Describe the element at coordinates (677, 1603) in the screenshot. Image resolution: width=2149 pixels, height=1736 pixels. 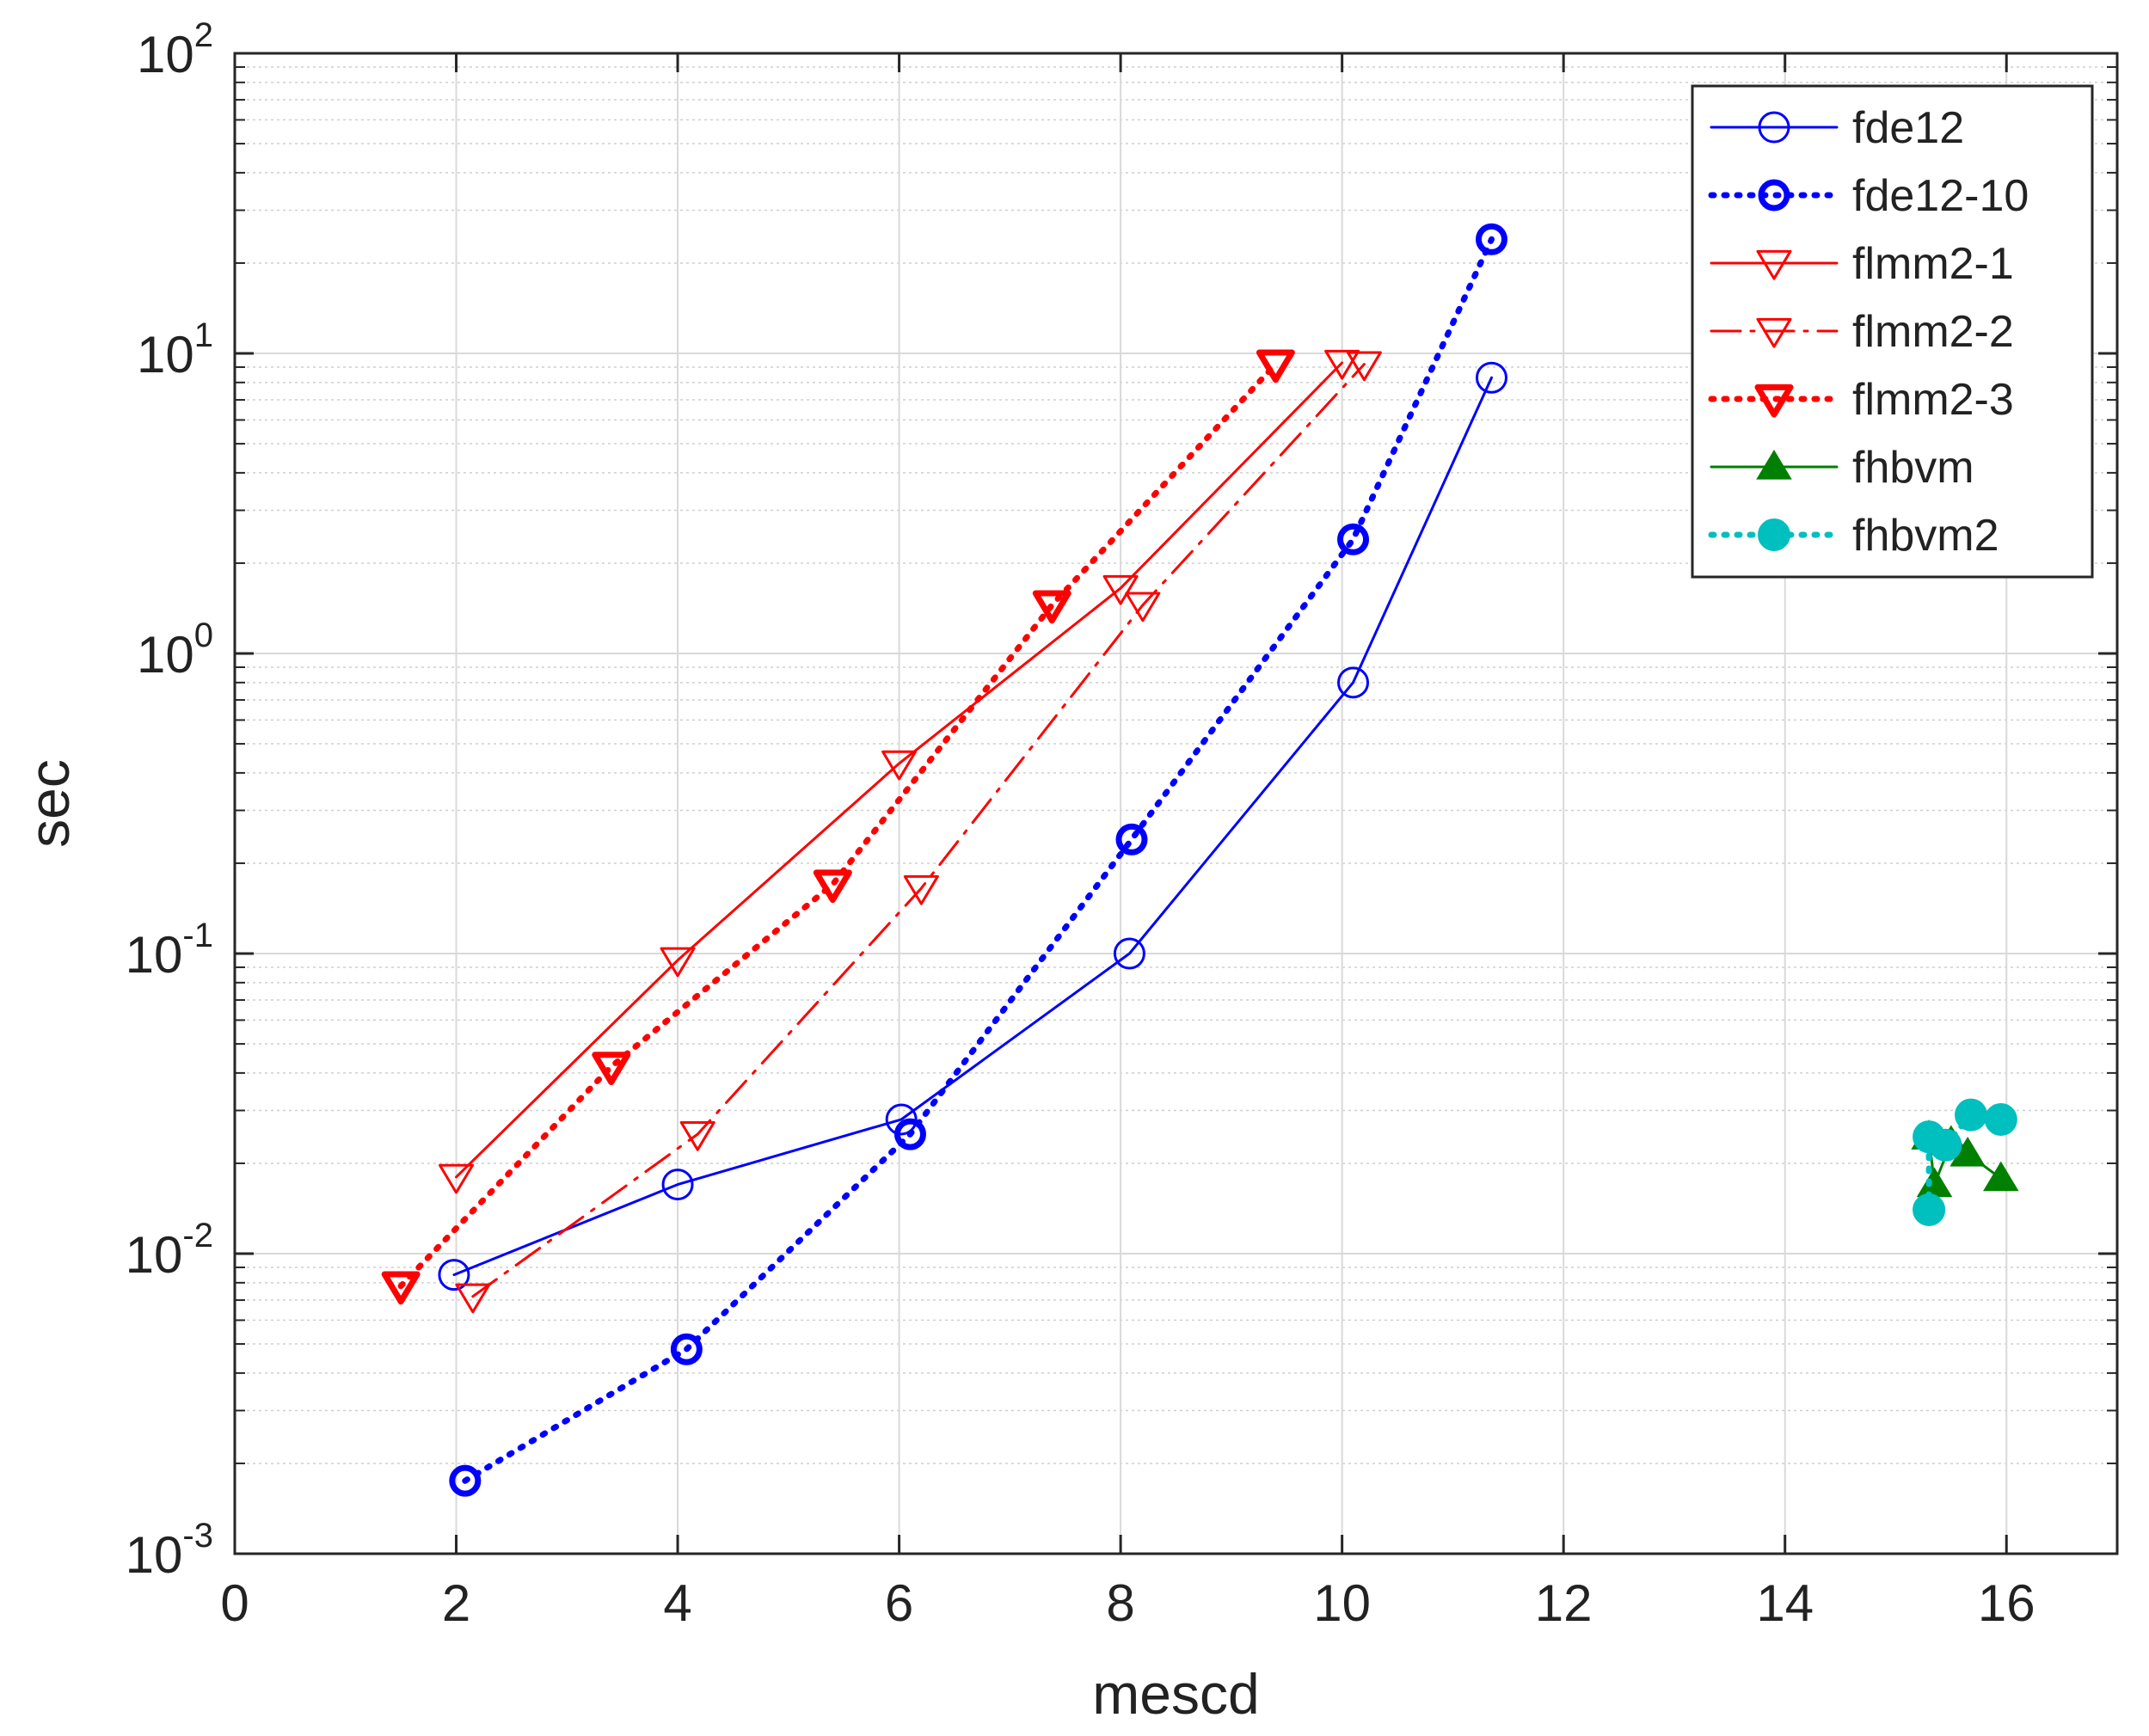
I see `x-tick-label: 4` at that location.